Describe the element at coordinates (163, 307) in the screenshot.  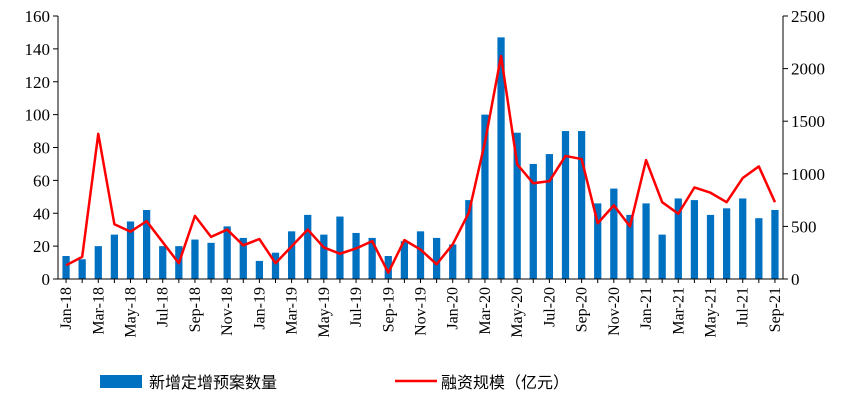
I see `x-tick-label: Jul-18` at that location.